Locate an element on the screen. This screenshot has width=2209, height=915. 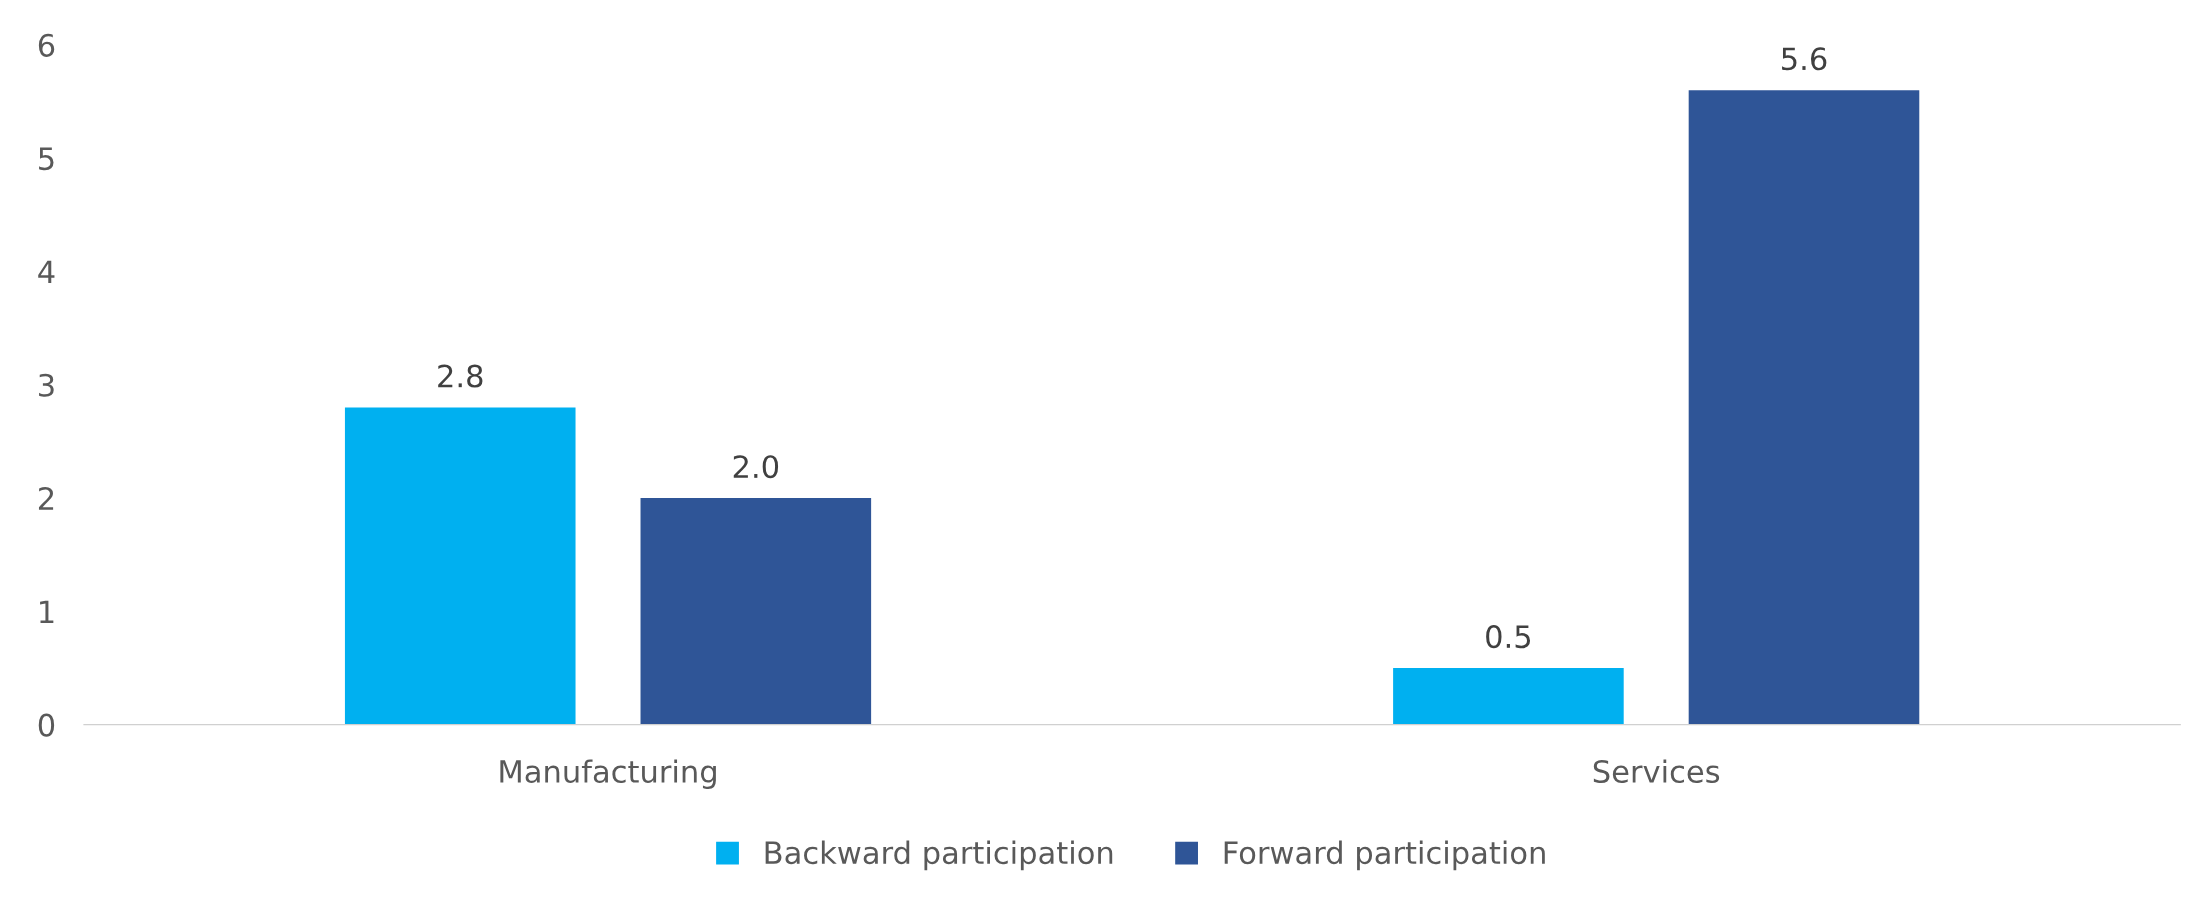
y-tick-label: 1 is located at coordinates (47, 611).